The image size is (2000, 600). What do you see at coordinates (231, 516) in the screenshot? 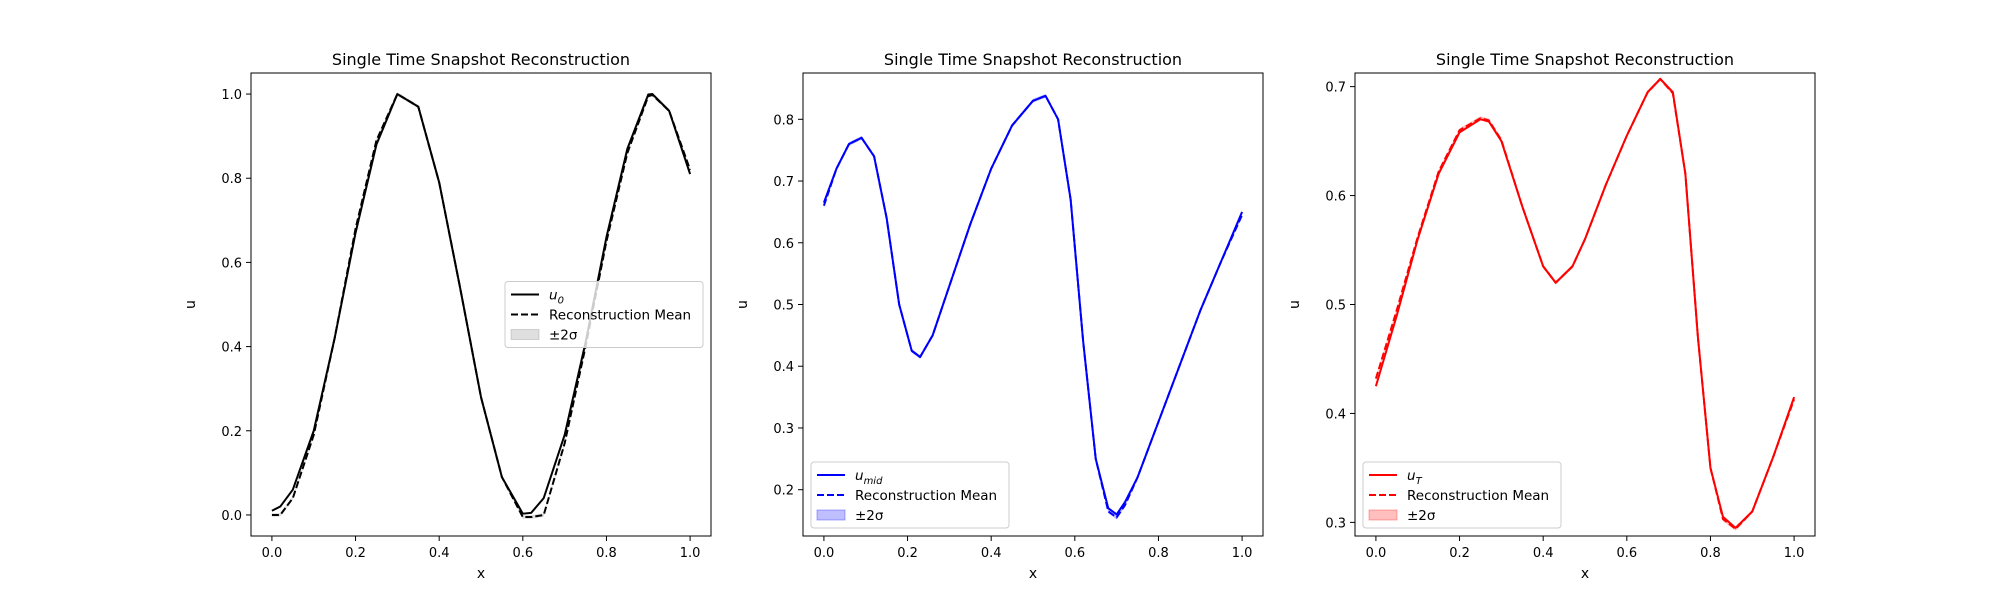
I see `y-tick-label: 0.0` at bounding box center [231, 516].